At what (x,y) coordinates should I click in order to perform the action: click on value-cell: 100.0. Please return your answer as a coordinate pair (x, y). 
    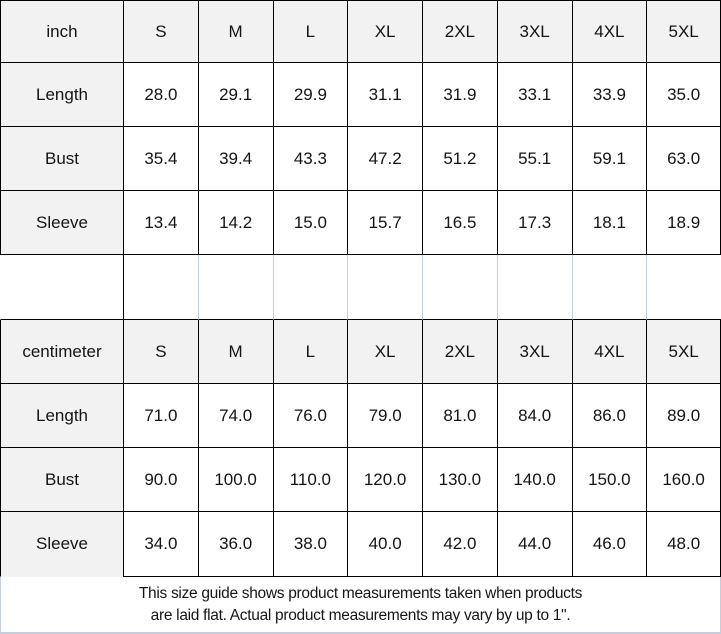
    Looking at the image, I should click on (235, 480).